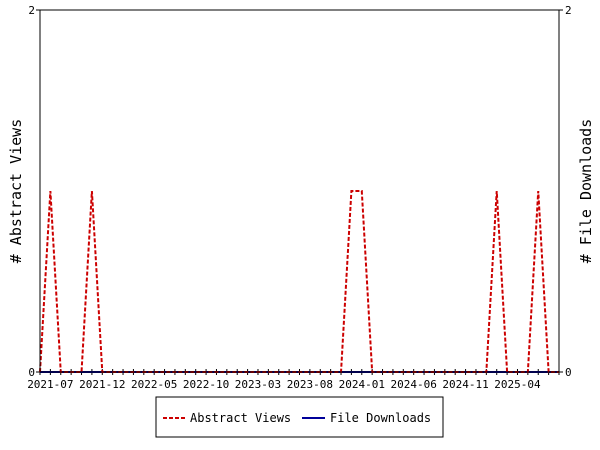  I want to click on x-tick-label-2022-05: 2022-05, so click(154, 384).